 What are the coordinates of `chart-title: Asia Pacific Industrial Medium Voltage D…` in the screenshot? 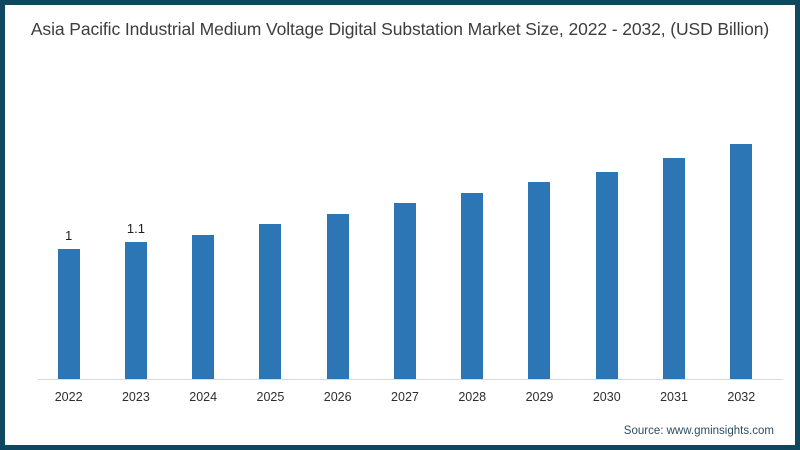 It's located at (400, 29).